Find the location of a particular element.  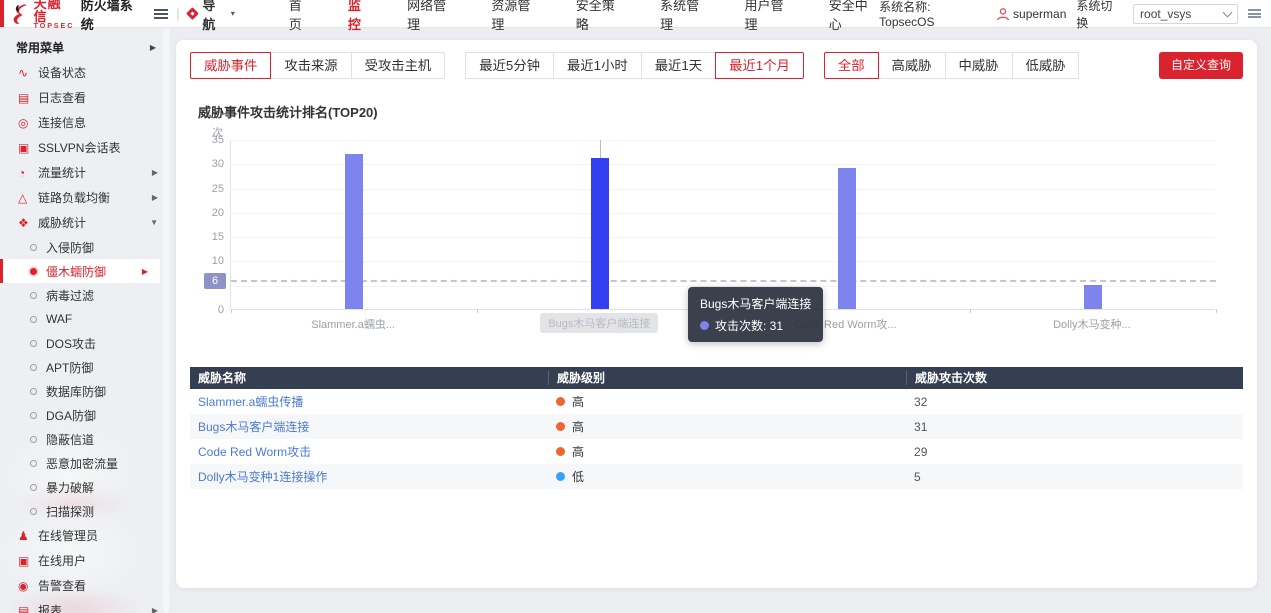

nav-item-5: 安全策略 is located at coordinates (595, 16).